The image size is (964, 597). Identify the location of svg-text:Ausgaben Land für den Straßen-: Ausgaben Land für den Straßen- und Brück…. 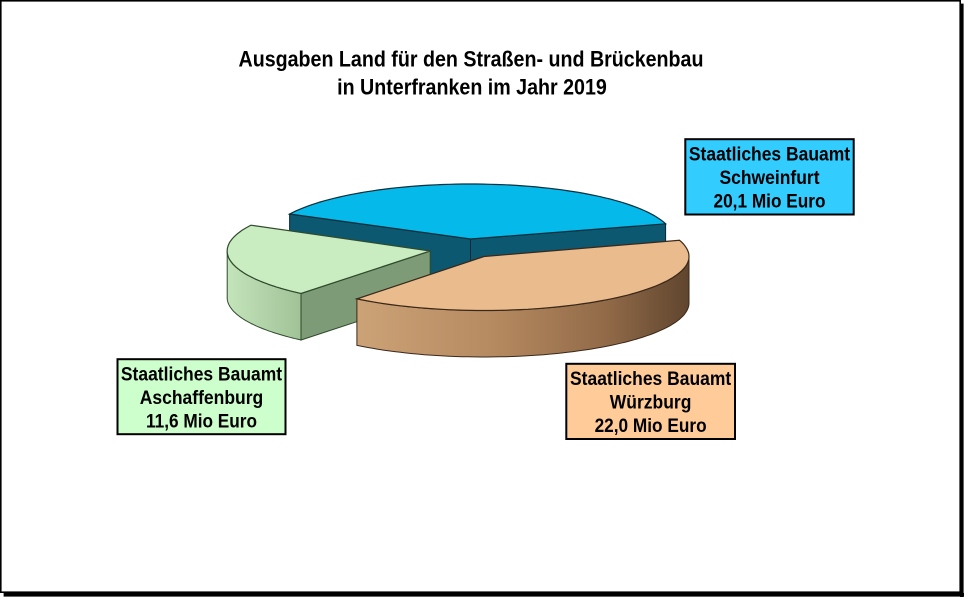
(471, 59).